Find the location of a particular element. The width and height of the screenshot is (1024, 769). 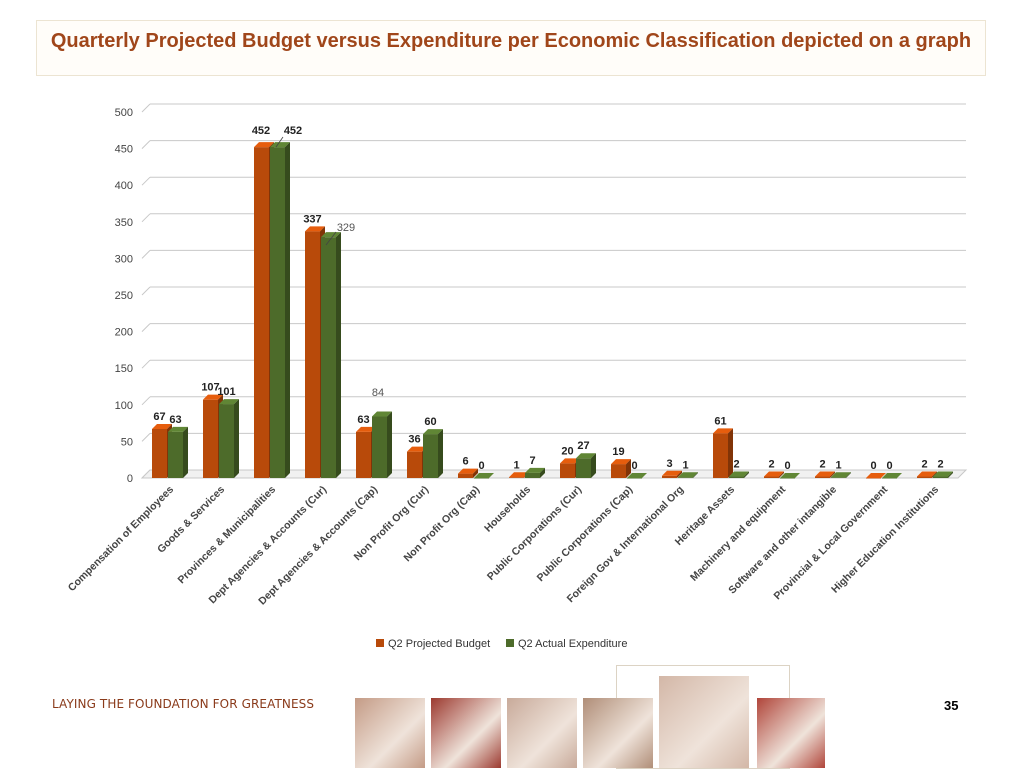

y-tick-label: 500 is located at coordinates (124, 113).